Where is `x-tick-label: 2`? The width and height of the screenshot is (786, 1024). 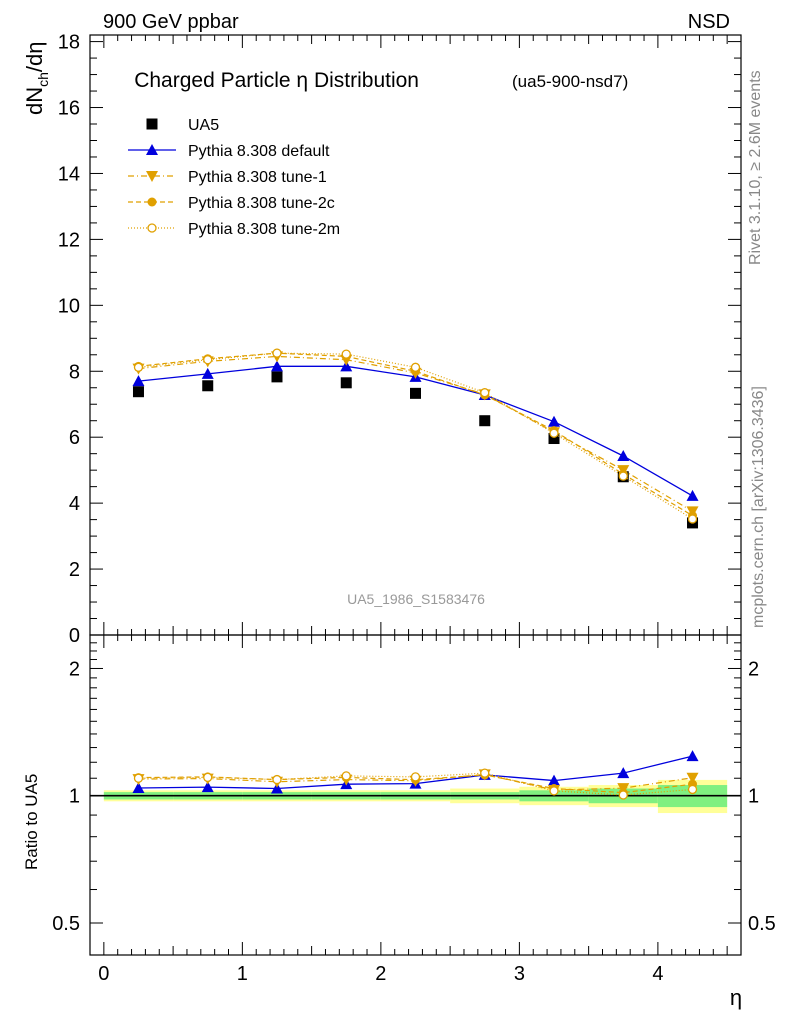 x-tick-label: 2 is located at coordinates (380, 974).